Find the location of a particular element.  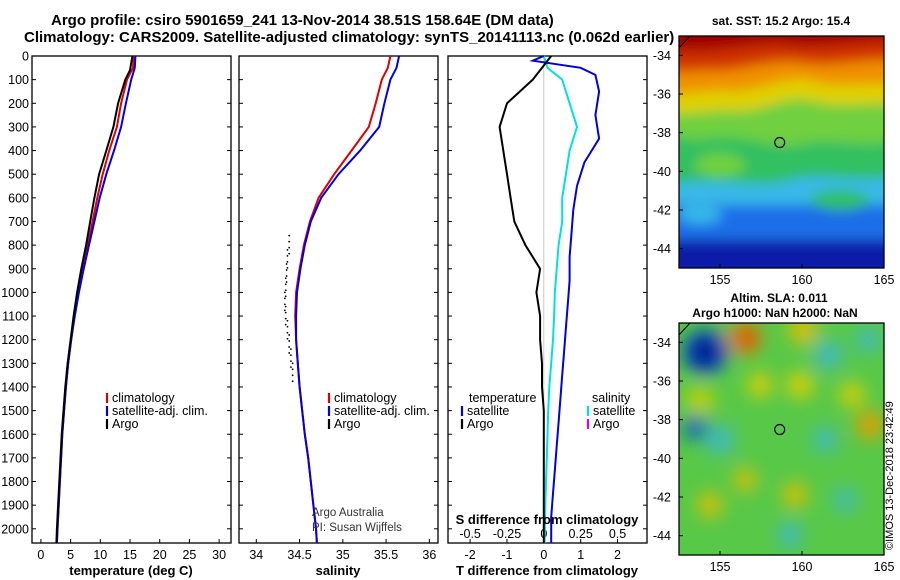

depth-tick-label: 1700 is located at coordinates (15, 458).